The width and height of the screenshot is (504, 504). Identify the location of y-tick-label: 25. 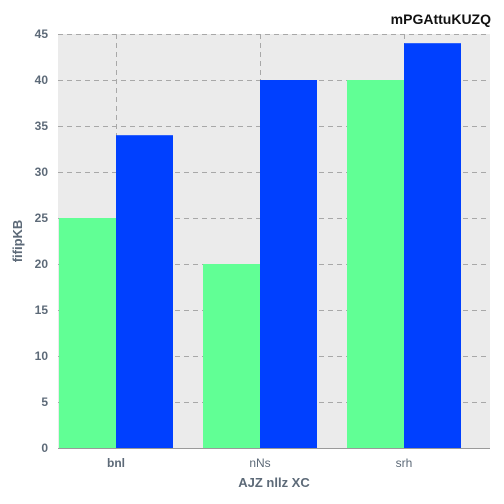
(42, 218).